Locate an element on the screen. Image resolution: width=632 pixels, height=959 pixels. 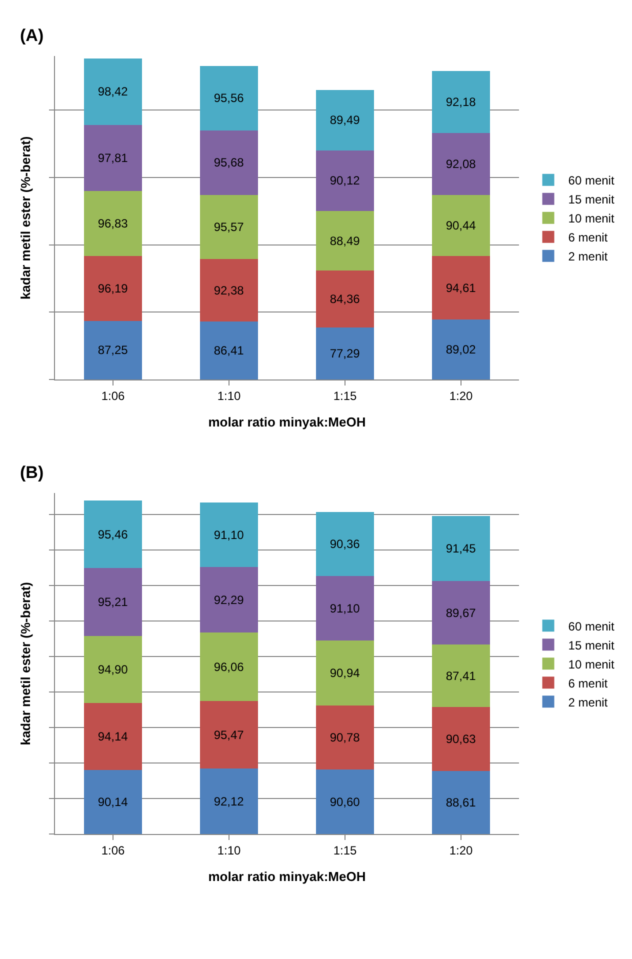
y-axis-title: kadar metil ester (%-berat) is located at coordinates (25, 664).